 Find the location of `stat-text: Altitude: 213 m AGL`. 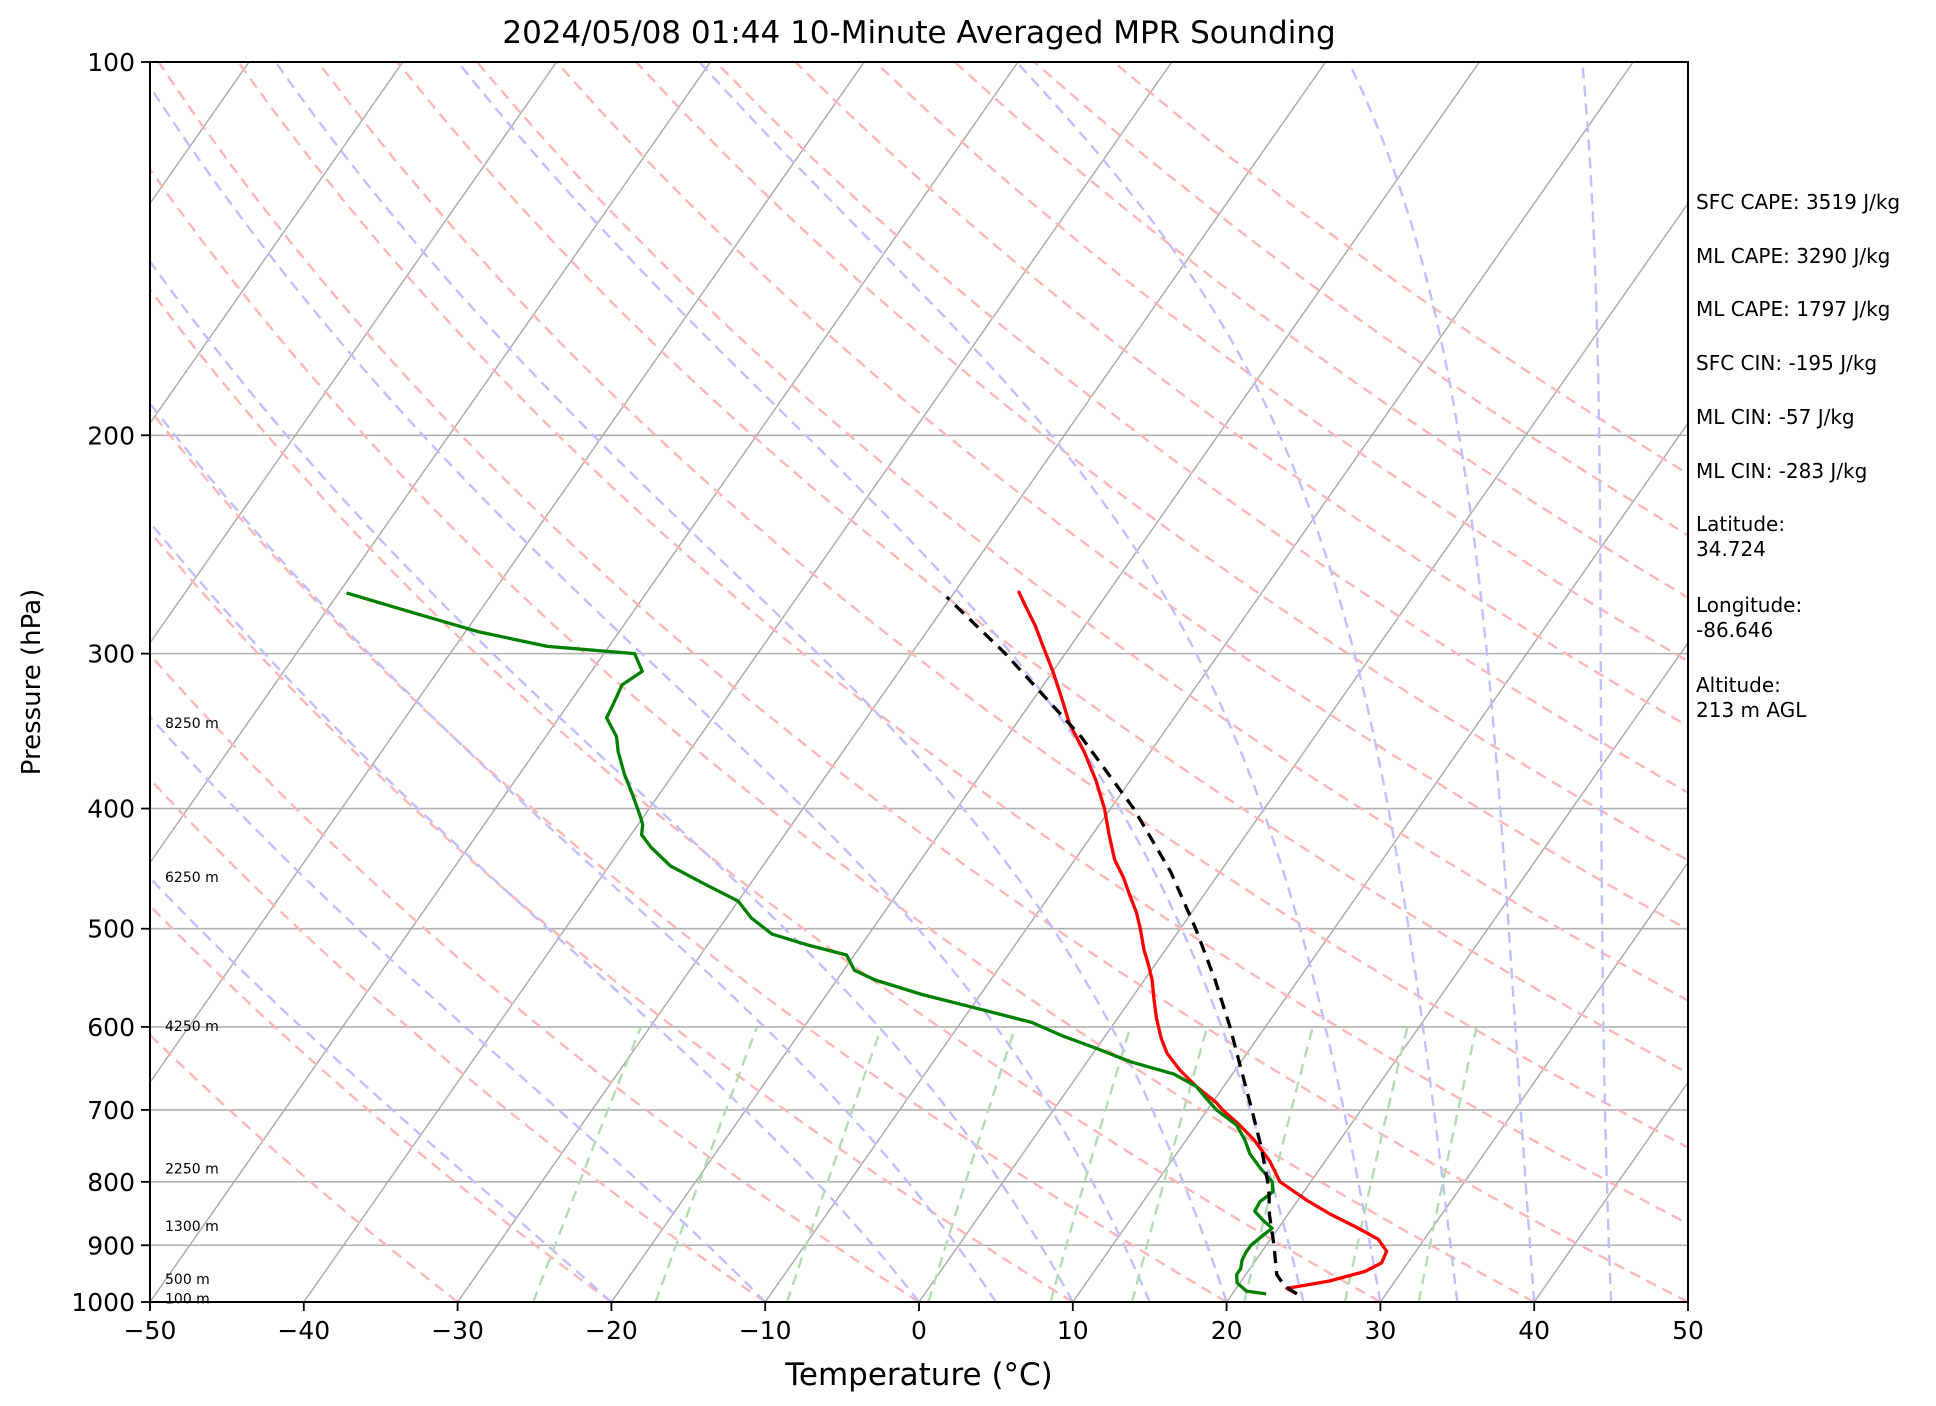

stat-text: Altitude: 213 m AGL is located at coordinates (1751, 697).